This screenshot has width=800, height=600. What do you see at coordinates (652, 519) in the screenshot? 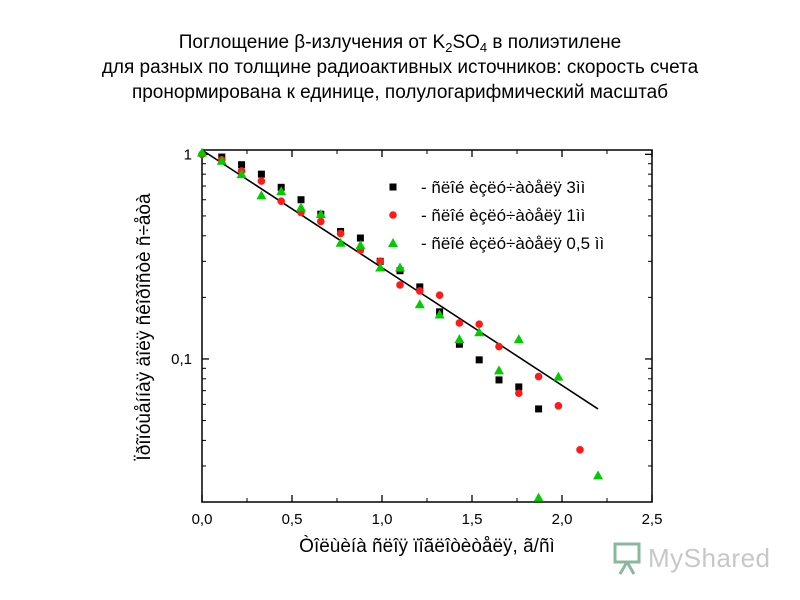
I see `x-tick-label: 2,5` at bounding box center [652, 519].